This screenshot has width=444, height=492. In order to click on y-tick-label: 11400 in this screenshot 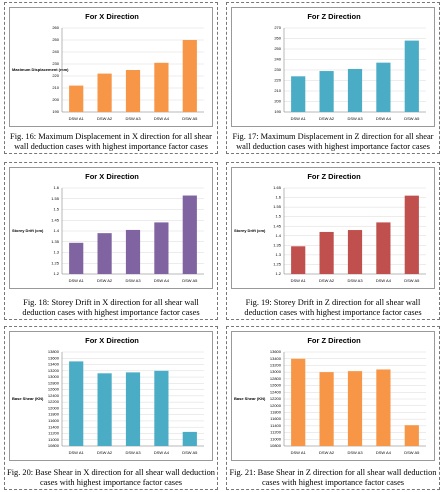, I will do `click(276, 425)`.